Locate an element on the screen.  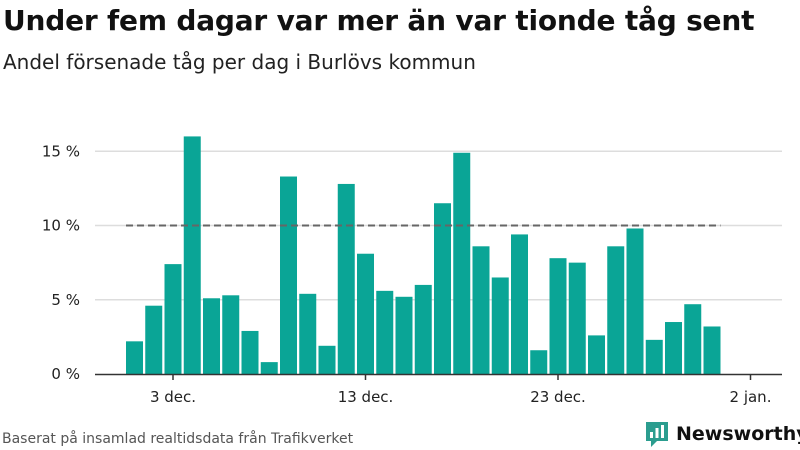
y-axis-ticks: 0 % 5 % 10 % 15 % is located at coordinates (61, 262).